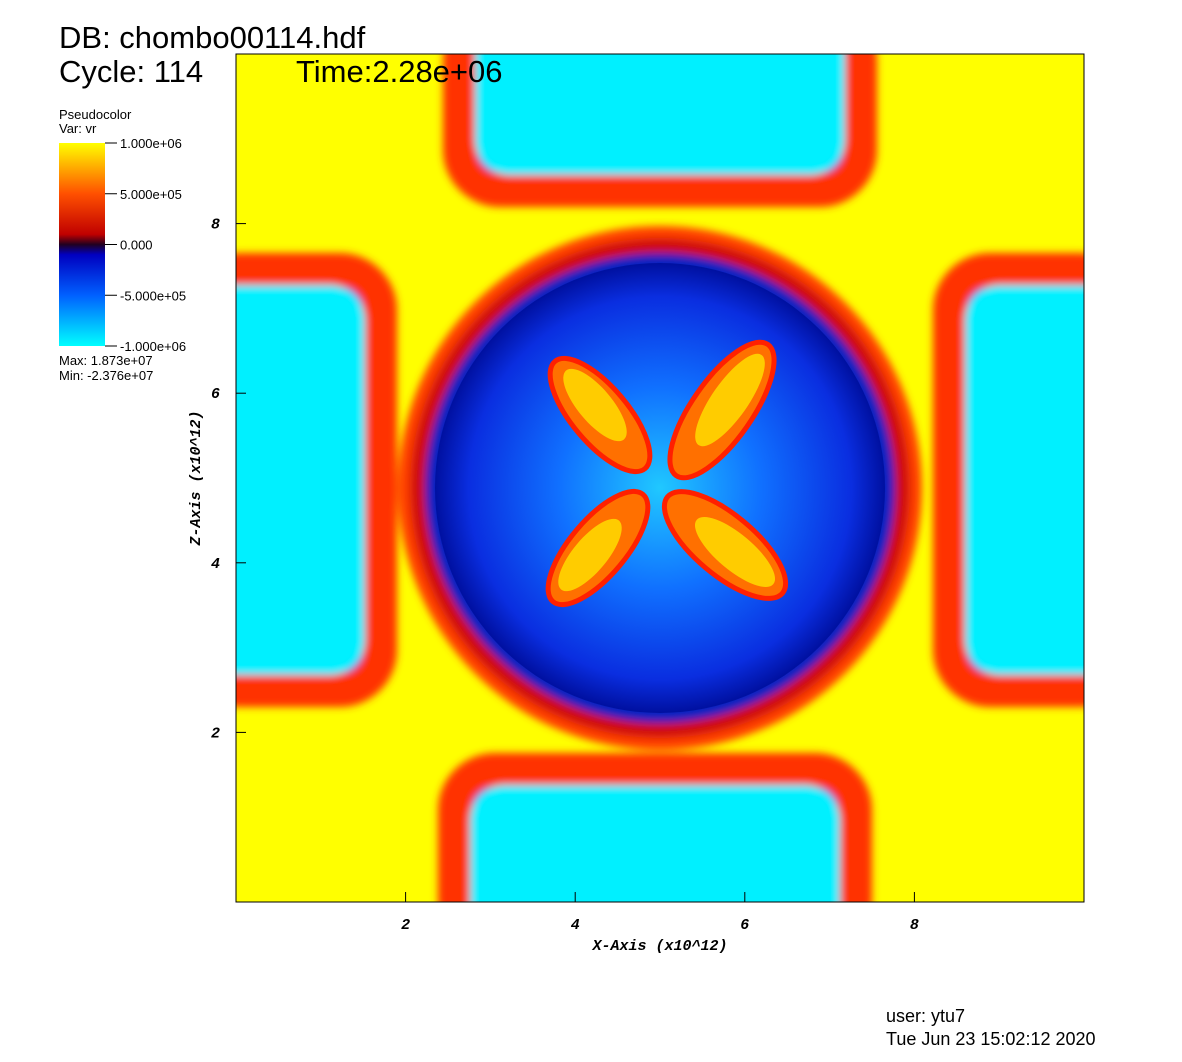  What do you see at coordinates (106, 360) in the screenshot?
I see `max-label: Max: 1.873e+07` at bounding box center [106, 360].